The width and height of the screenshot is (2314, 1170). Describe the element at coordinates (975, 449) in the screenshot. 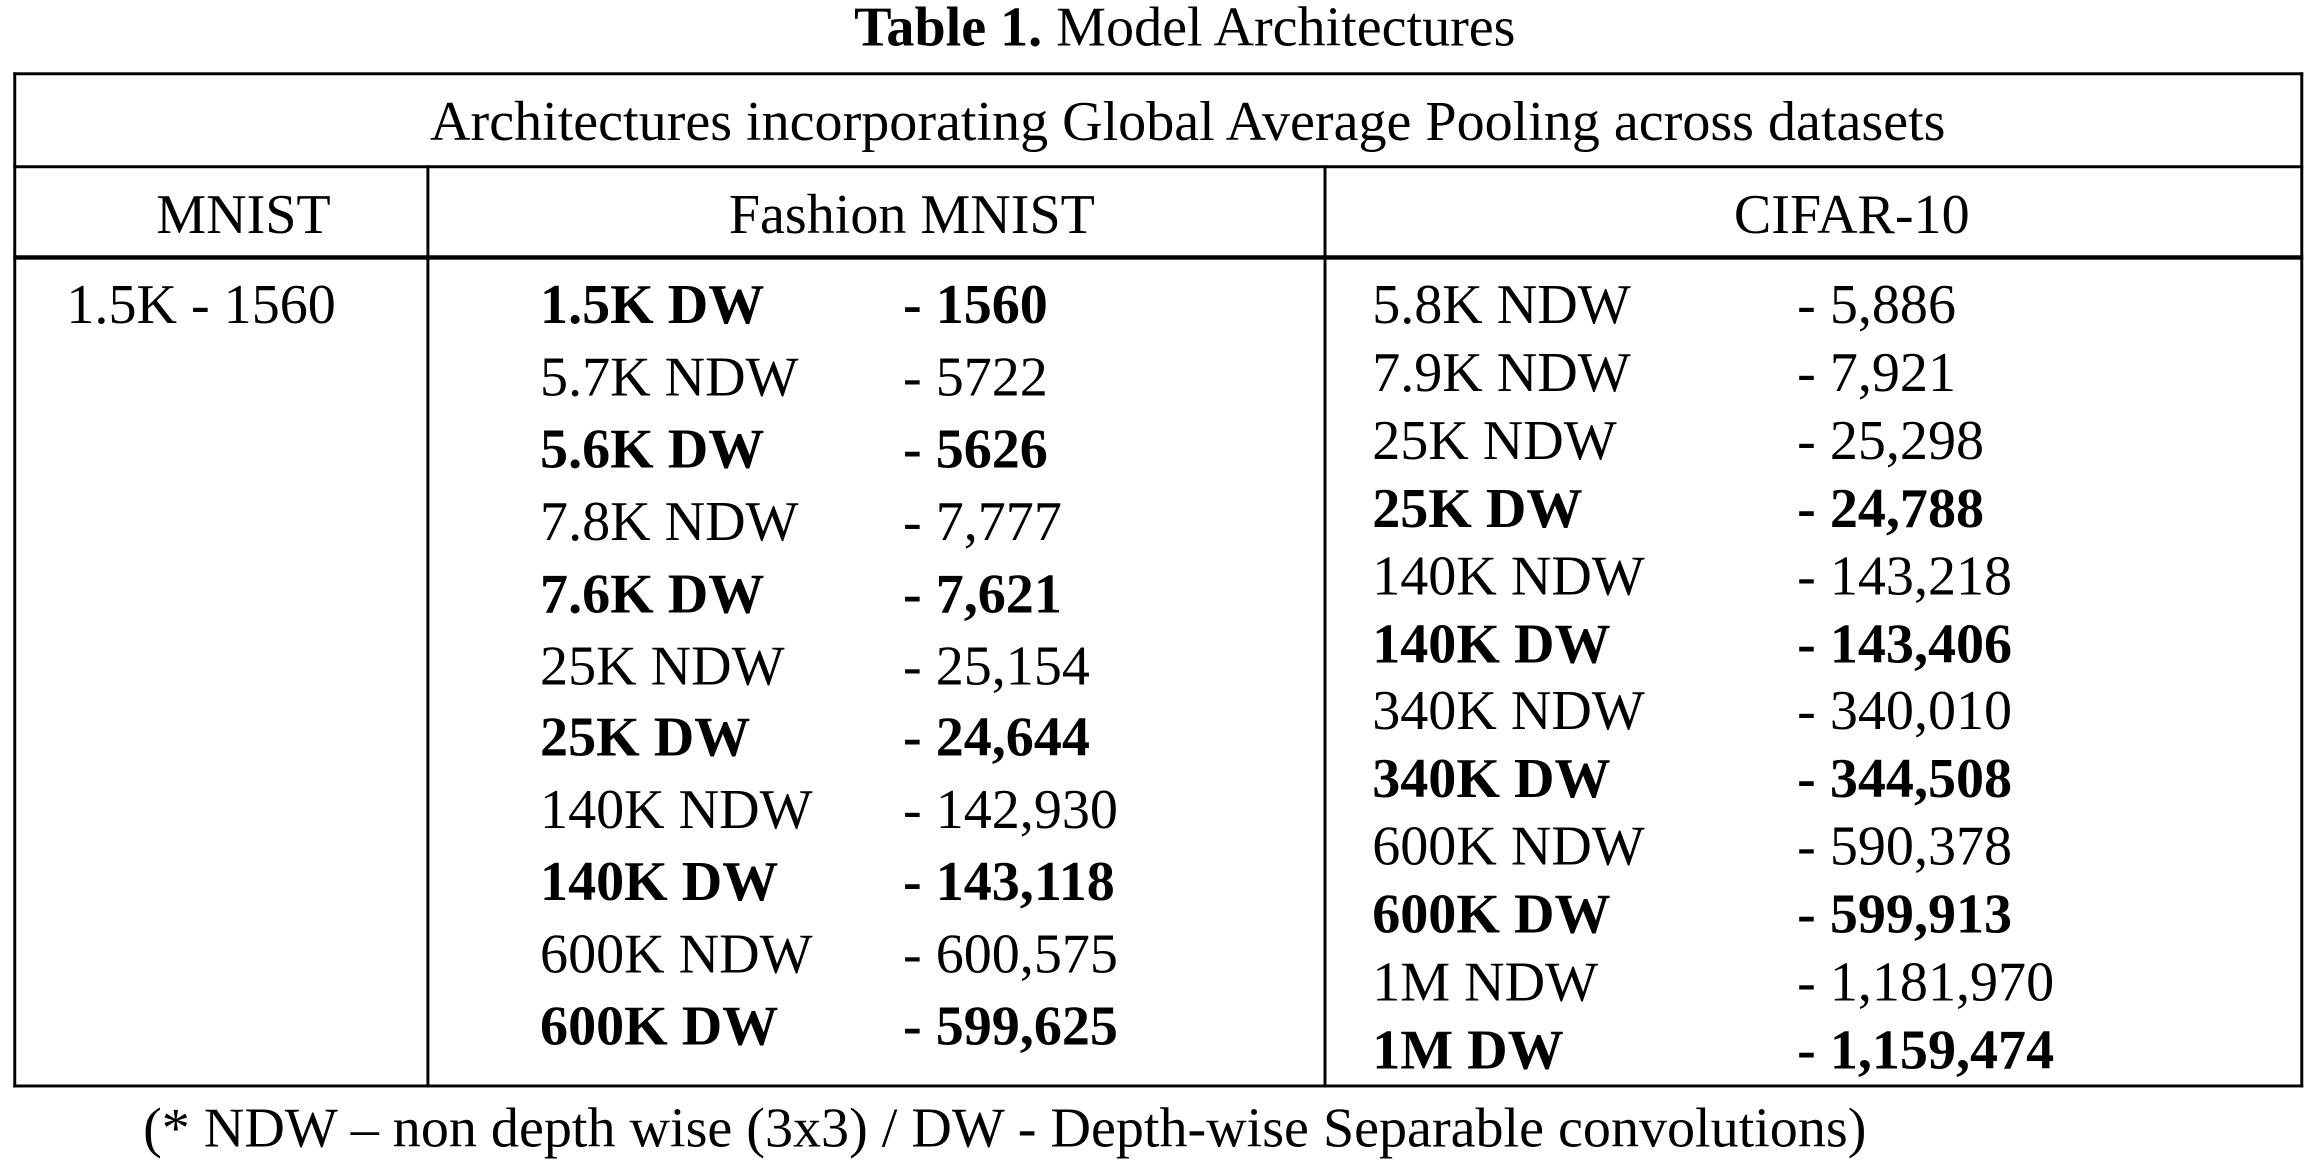

I see `param-count: - 5626` at that location.